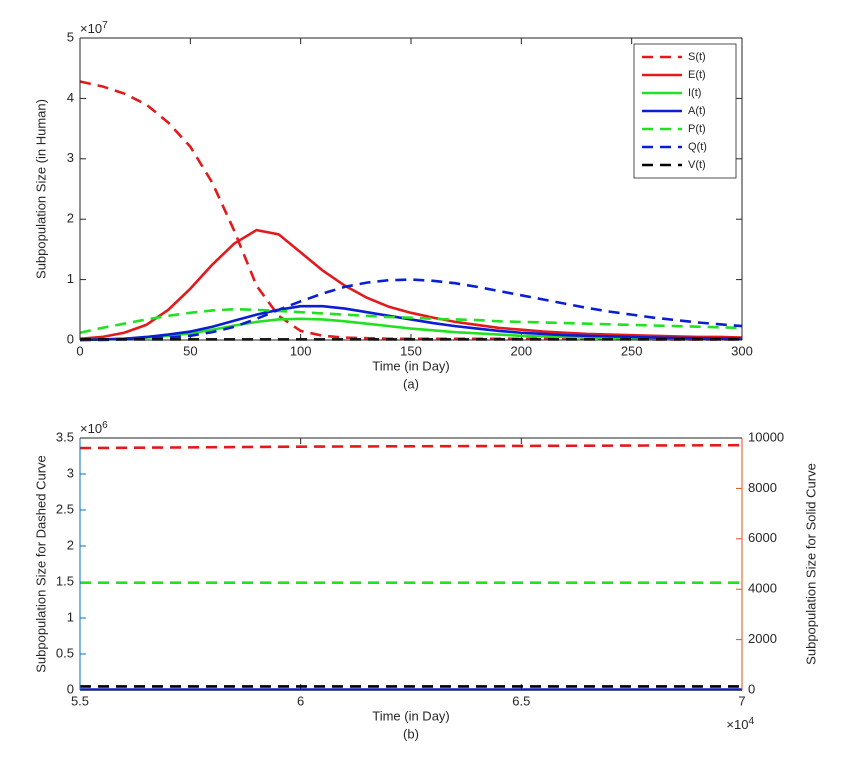 This screenshot has width=844, height=771. I want to click on y-axis-label: Subpopulation Size for Dashed Curve, so click(40, 564).